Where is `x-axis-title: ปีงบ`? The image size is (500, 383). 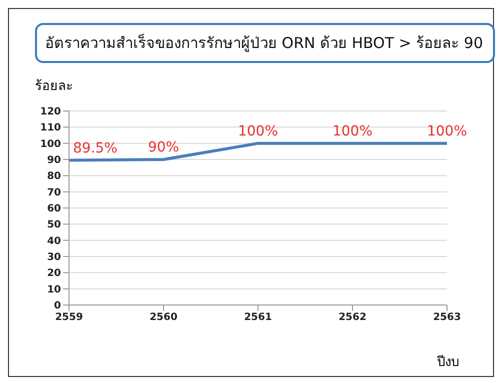 x-axis-title: ปีงบ is located at coordinates (448, 363).